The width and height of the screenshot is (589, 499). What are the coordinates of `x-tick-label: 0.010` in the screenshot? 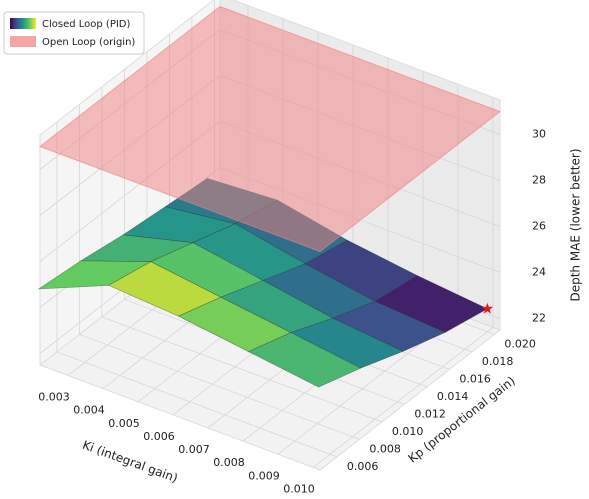 It's located at (299, 488).